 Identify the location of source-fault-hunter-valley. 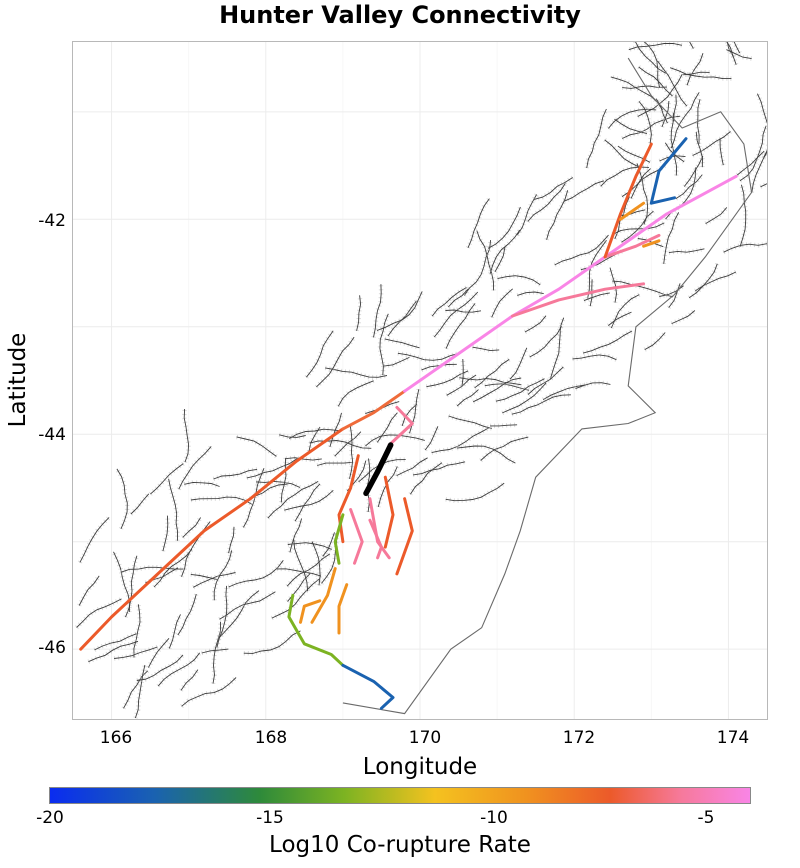
(378, 469).